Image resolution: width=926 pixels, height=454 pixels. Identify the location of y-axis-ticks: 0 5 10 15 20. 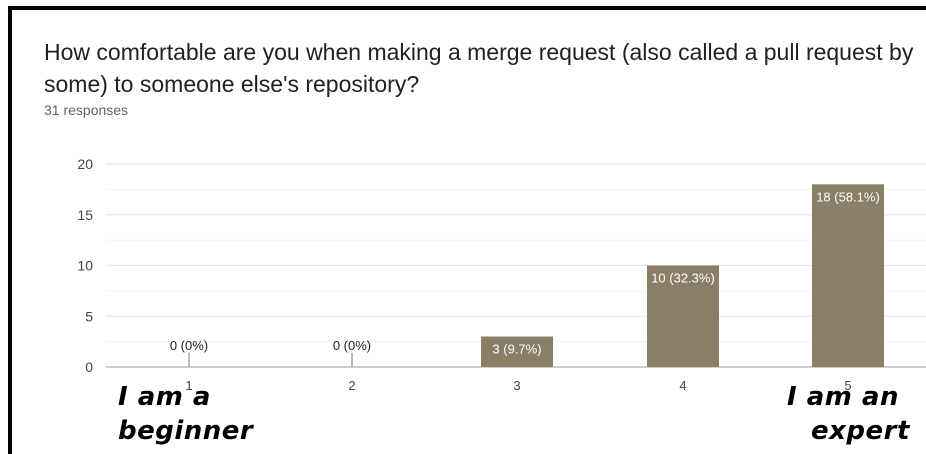
(85, 265).